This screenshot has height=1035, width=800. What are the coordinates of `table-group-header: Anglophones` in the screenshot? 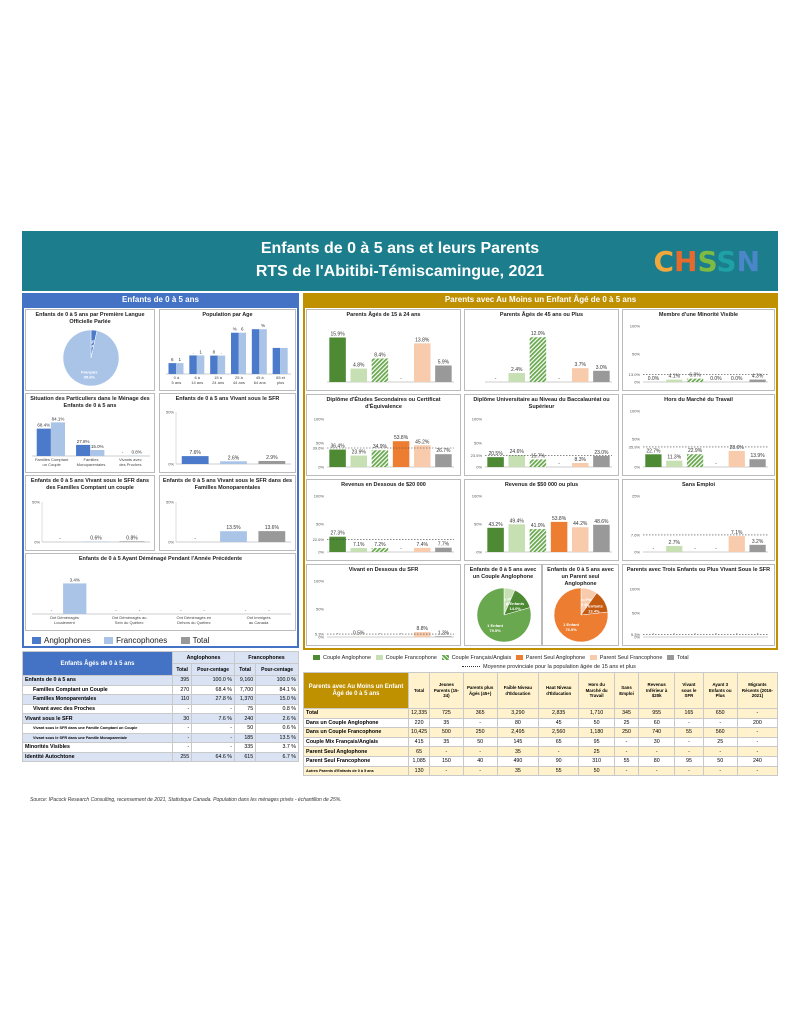 It's located at (203, 657).